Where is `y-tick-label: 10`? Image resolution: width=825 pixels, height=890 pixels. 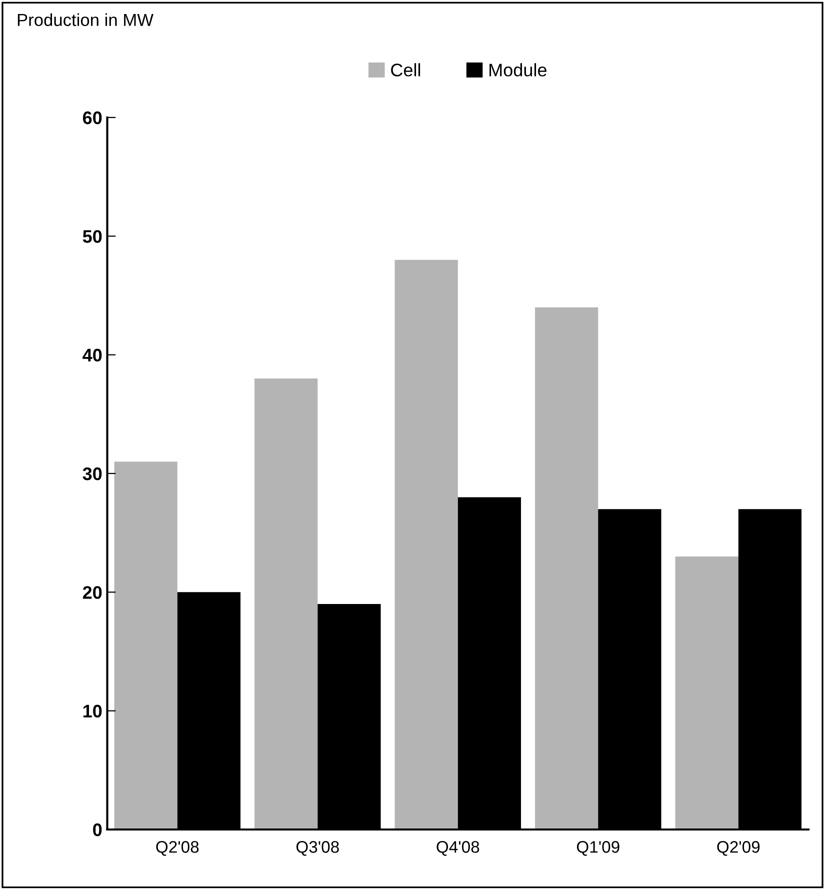 y-tick-label: 10 is located at coordinates (92, 711).